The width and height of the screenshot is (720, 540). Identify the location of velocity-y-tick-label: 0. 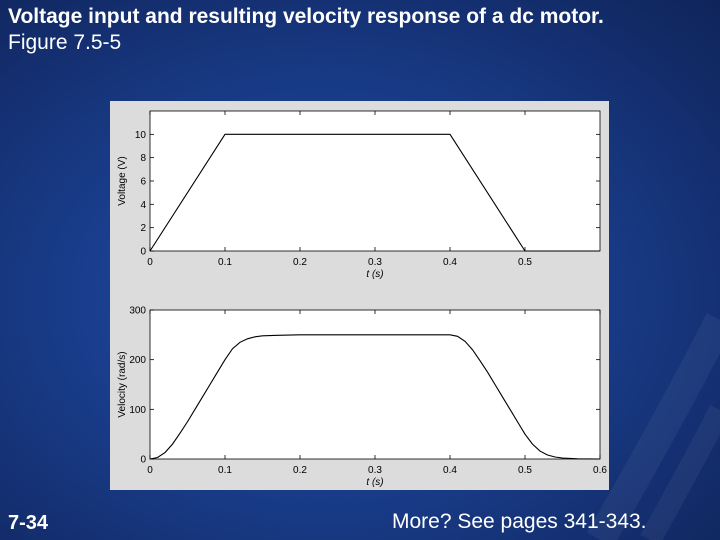
(143, 460).